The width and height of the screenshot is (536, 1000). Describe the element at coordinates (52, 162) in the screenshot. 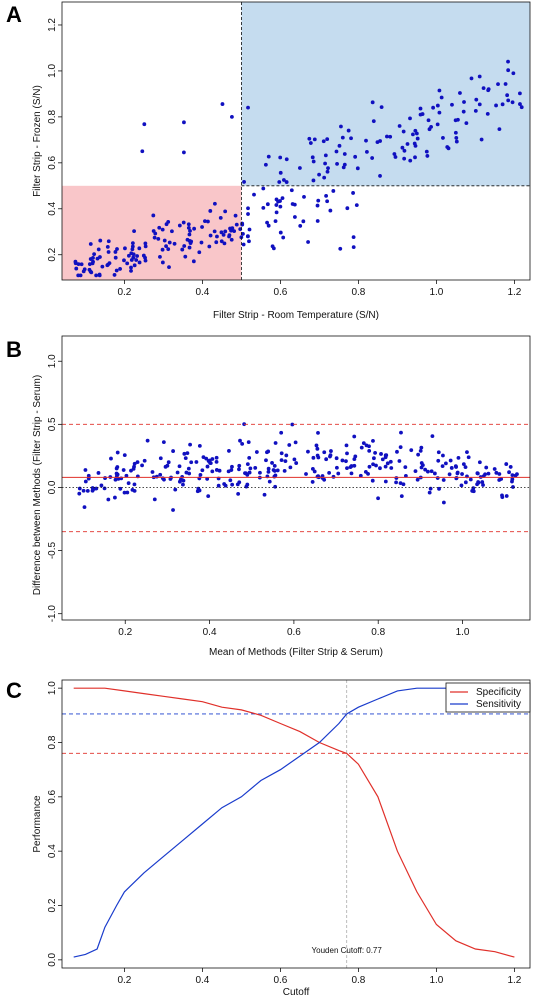

I see `y-tick-label: 0.6` at that location.